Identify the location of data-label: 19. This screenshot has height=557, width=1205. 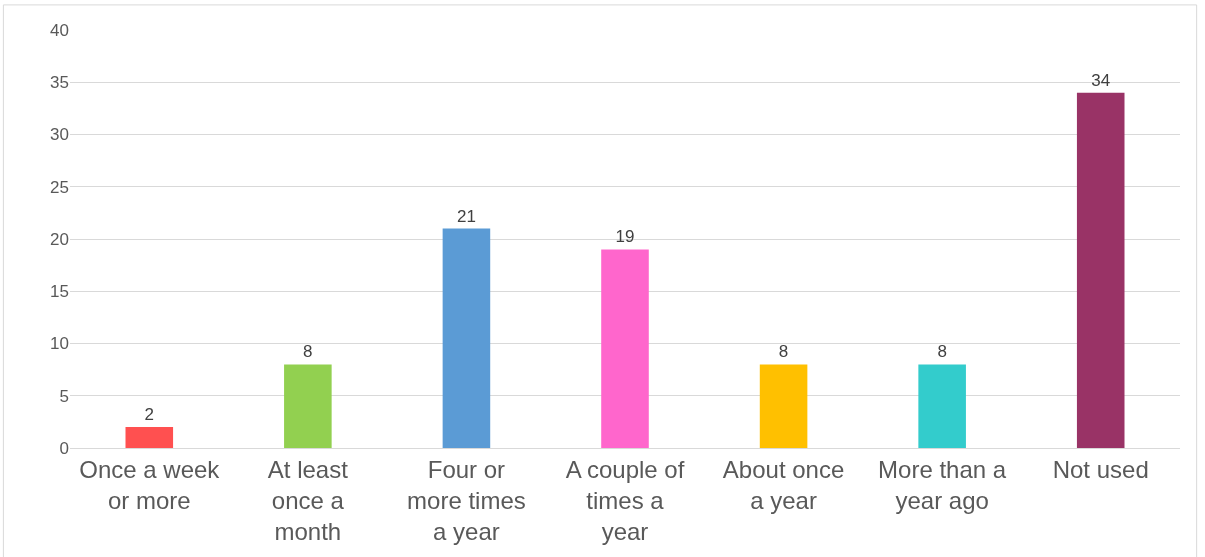
(625, 237).